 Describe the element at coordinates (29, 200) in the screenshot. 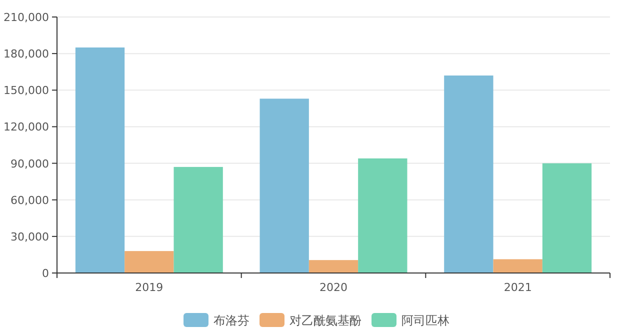

I see `y-tick-label: 60,000` at that location.